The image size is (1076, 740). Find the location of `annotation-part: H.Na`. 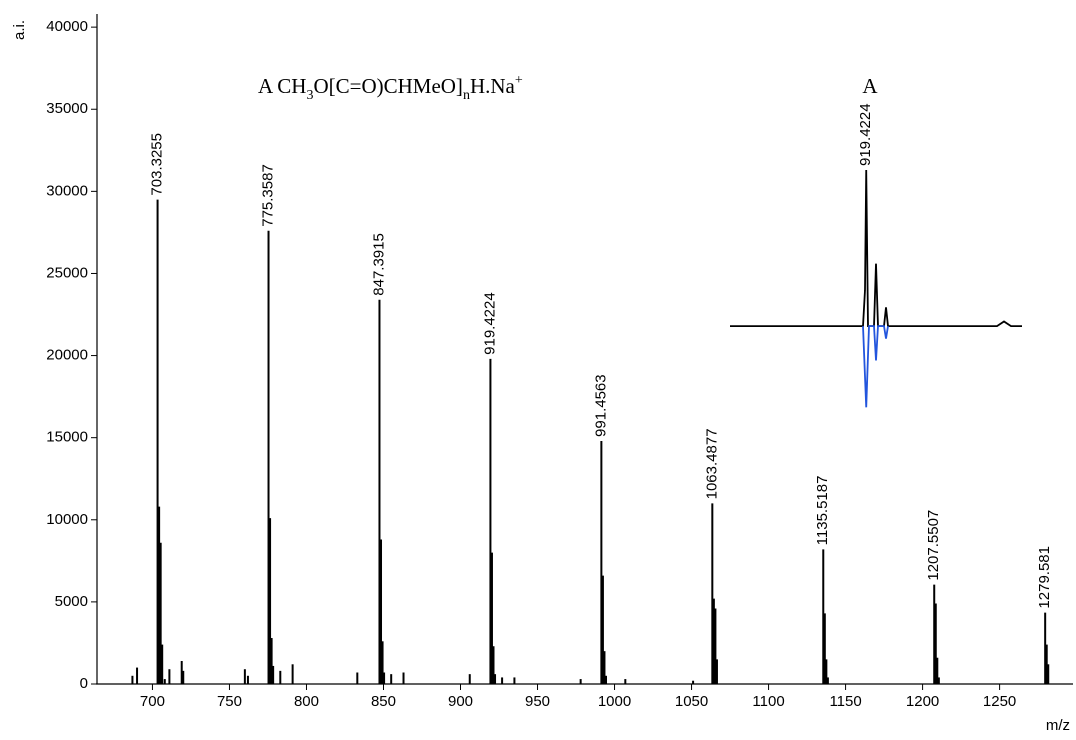

annotation-part: H.Na is located at coordinates (493, 86).